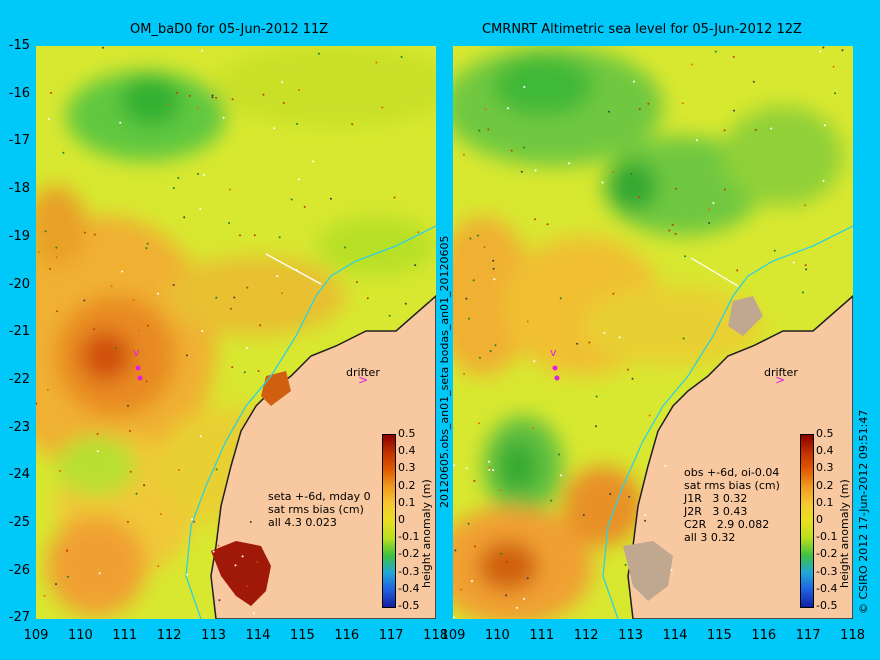 This screenshot has width=880, height=660. What do you see at coordinates (497, 635) in the screenshot?
I see `x-tick-label: 110` at bounding box center [497, 635].